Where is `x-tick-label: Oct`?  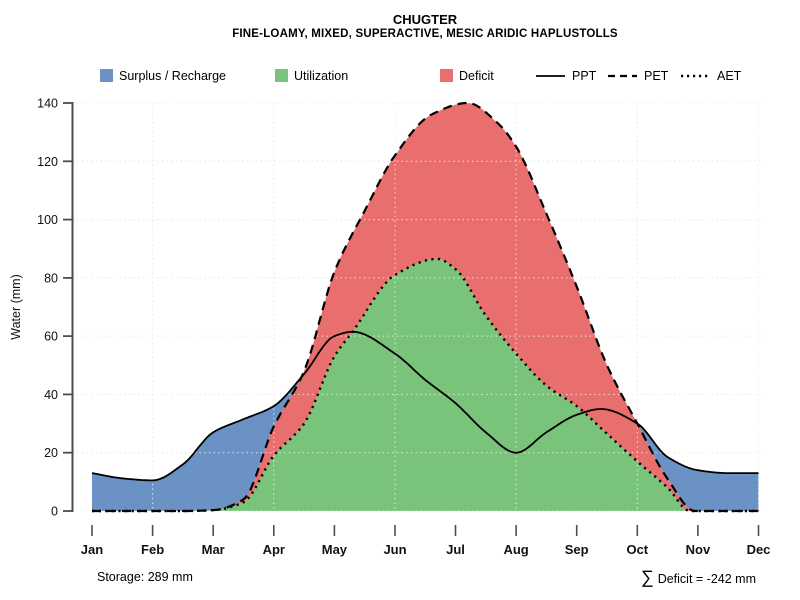 x-tick-label: Oct is located at coordinates (637, 549).